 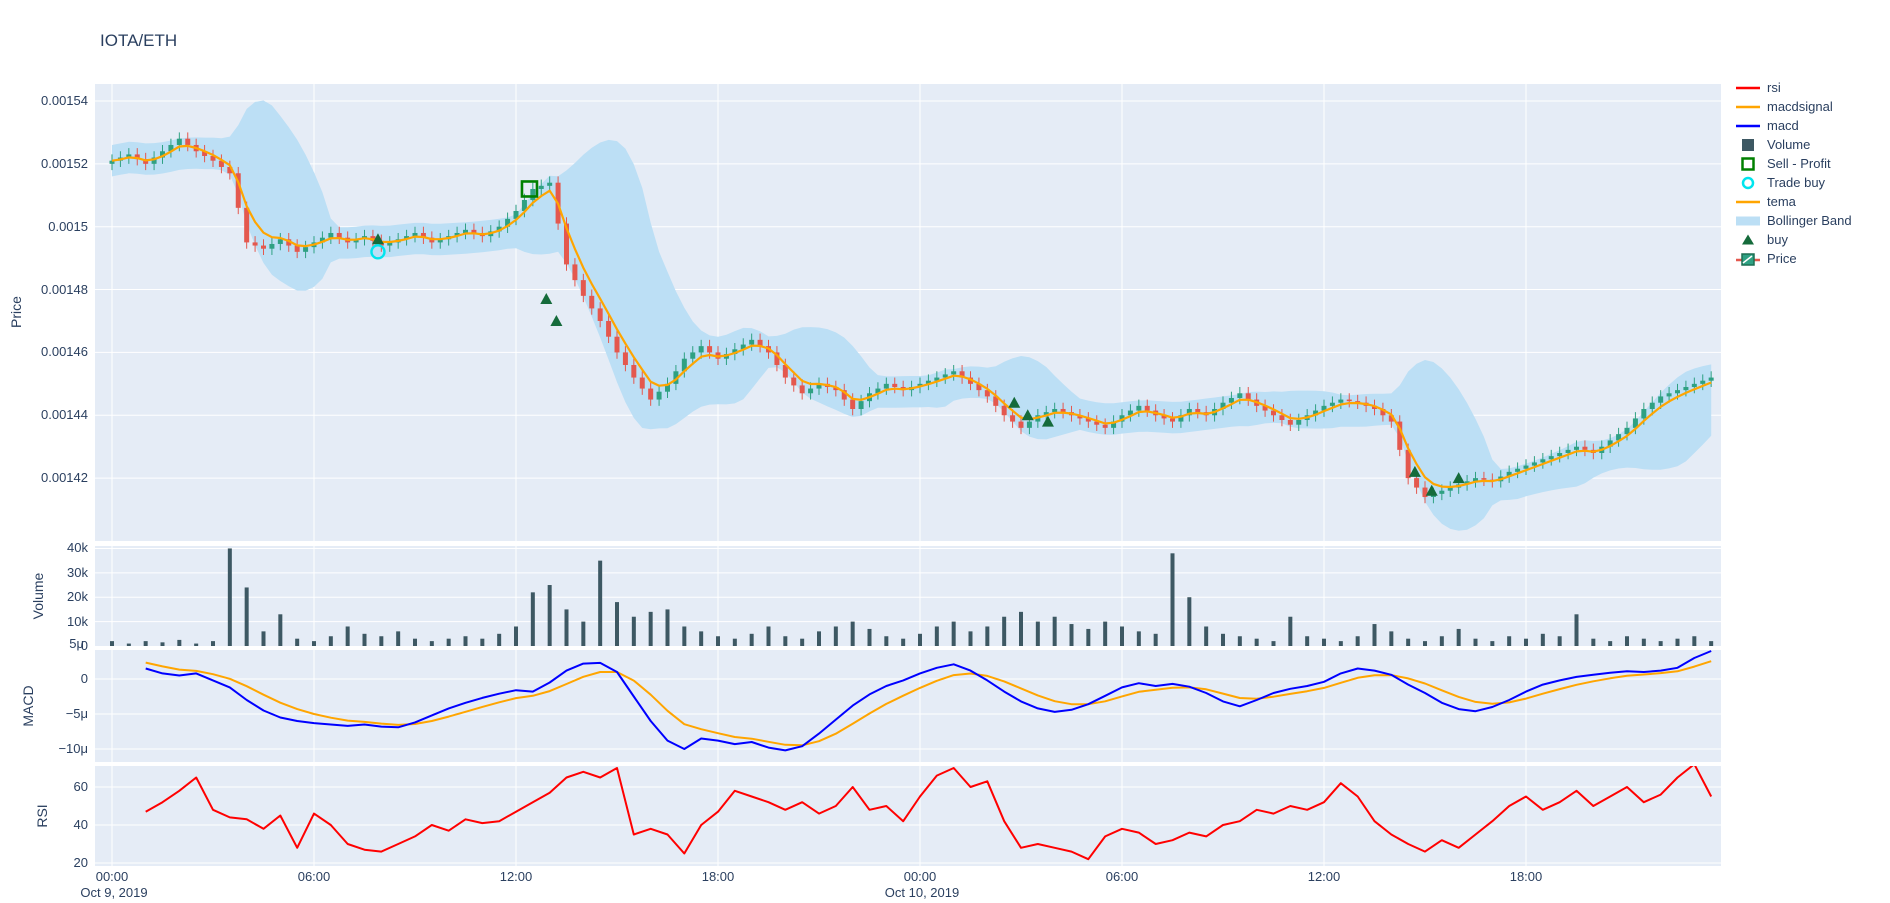 I want to click on legend-item-volume: Volume, so click(x=1792, y=144).